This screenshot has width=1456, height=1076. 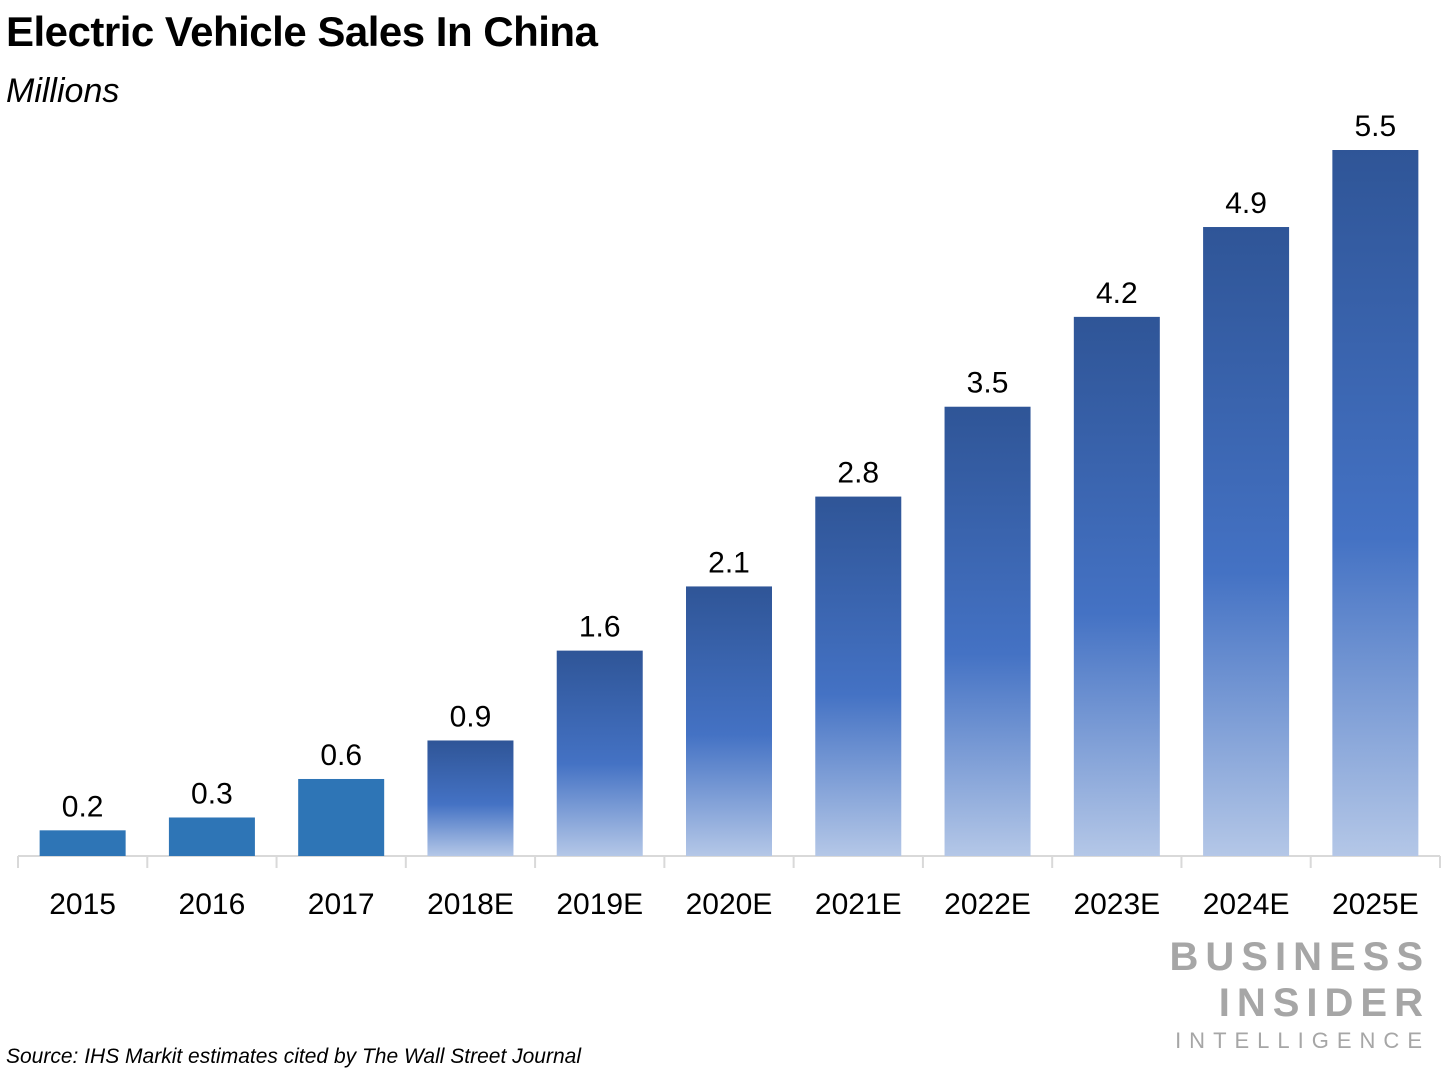 What do you see at coordinates (341, 904) in the screenshot?
I see `x-tick-label-2017: 2017` at bounding box center [341, 904].